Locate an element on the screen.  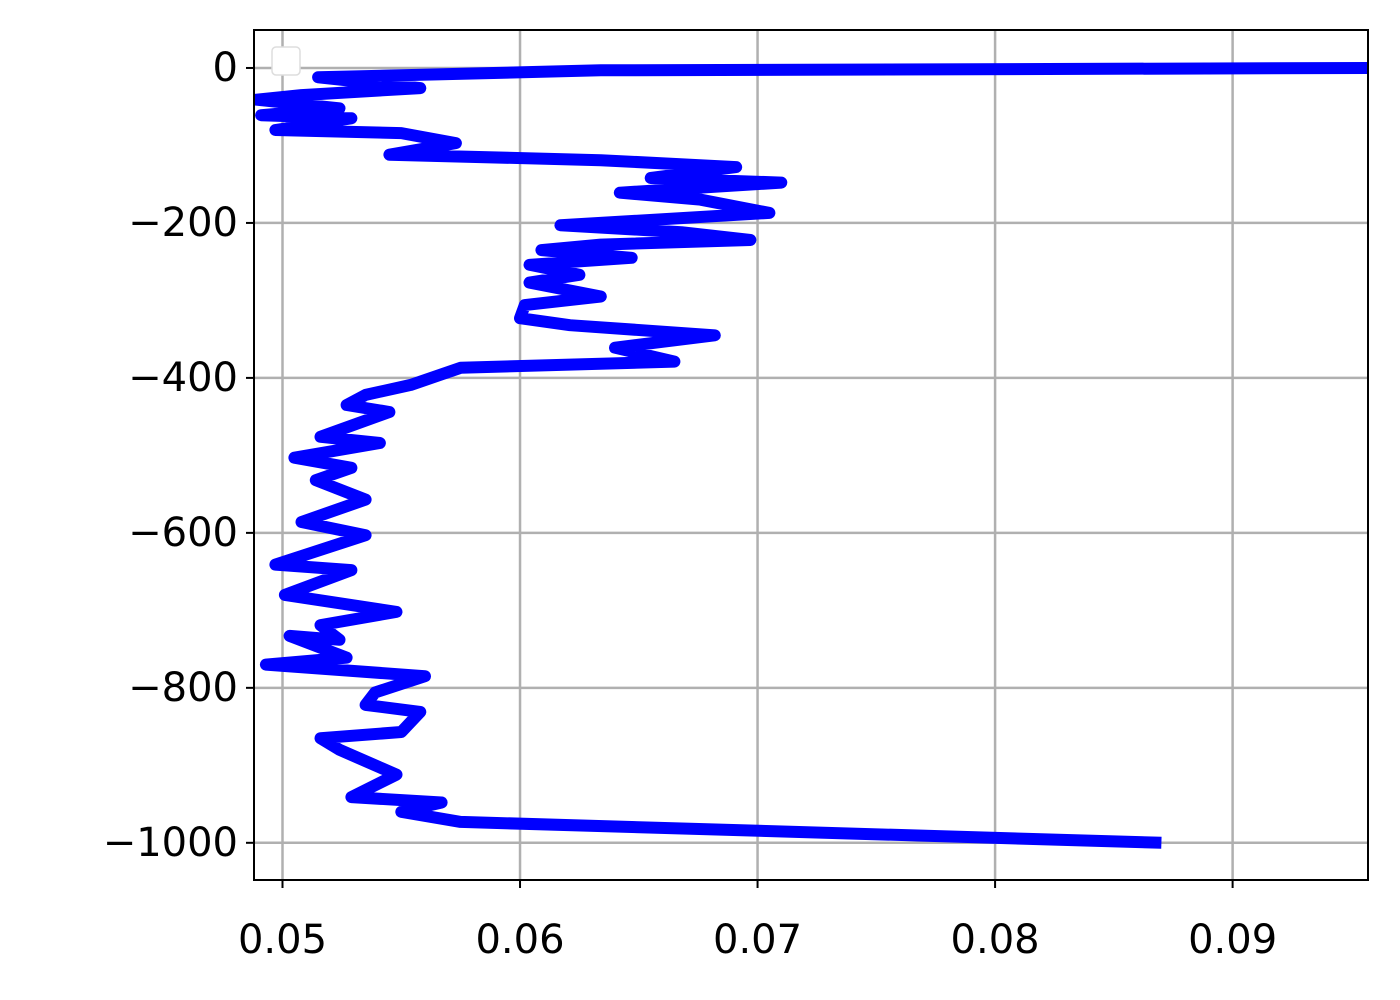
y-tick-label: −1000 is located at coordinates (170, 843).